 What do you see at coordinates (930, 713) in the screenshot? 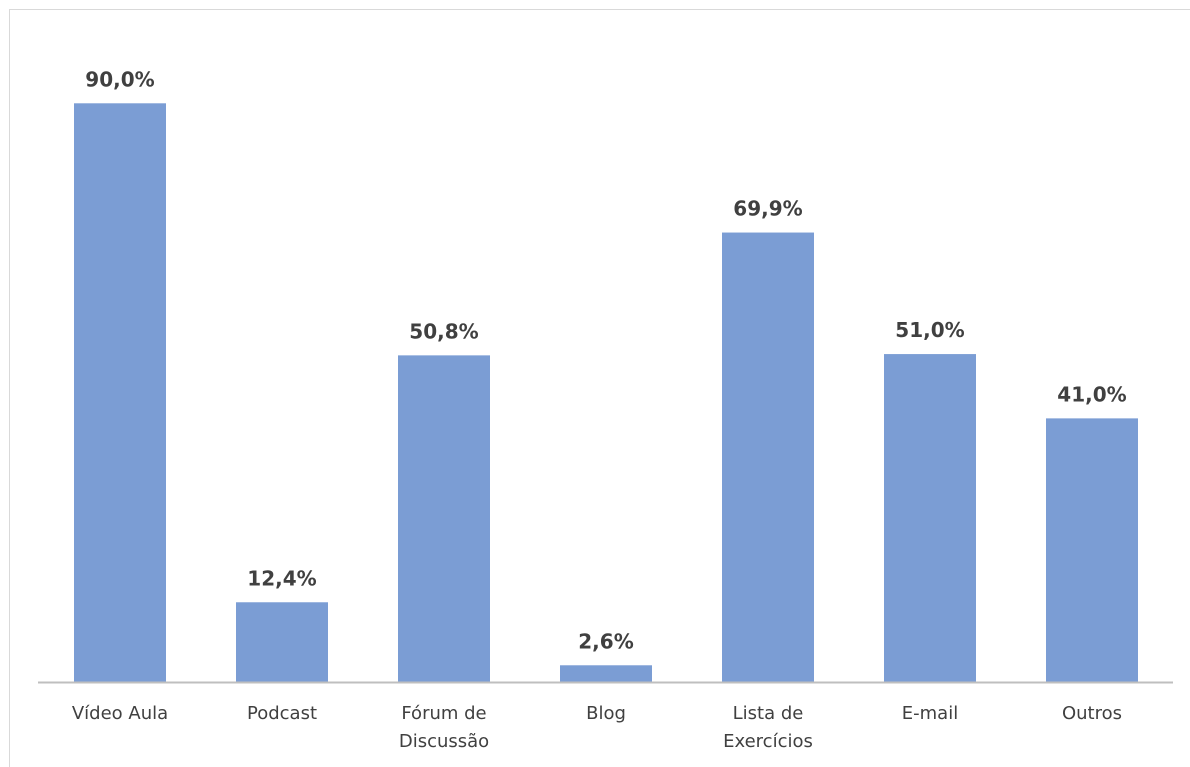
I see `x-tick-label: E-mail` at bounding box center [930, 713].